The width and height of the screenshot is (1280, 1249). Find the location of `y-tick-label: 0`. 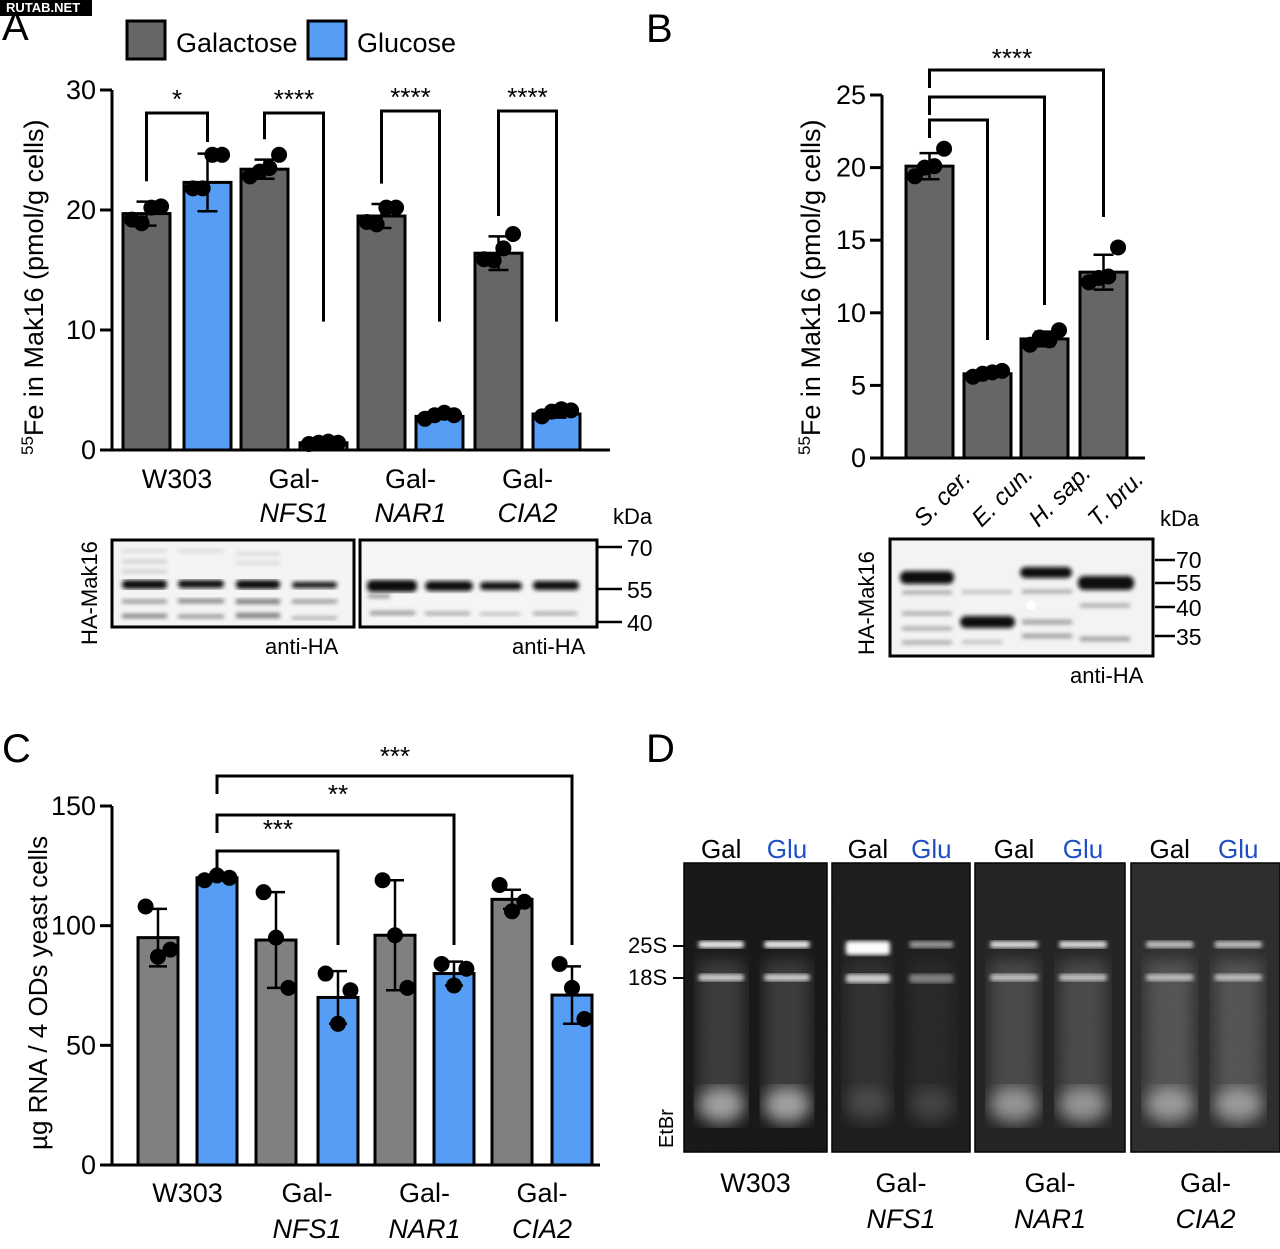

y-tick-label: 0 is located at coordinates (858, 458).